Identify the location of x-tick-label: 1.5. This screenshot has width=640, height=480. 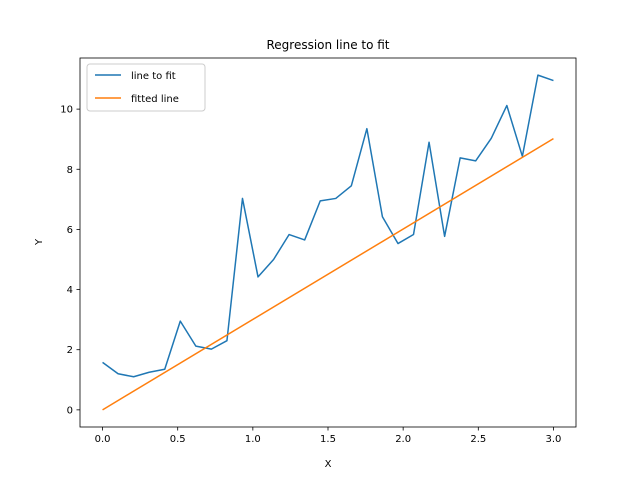
(328, 439).